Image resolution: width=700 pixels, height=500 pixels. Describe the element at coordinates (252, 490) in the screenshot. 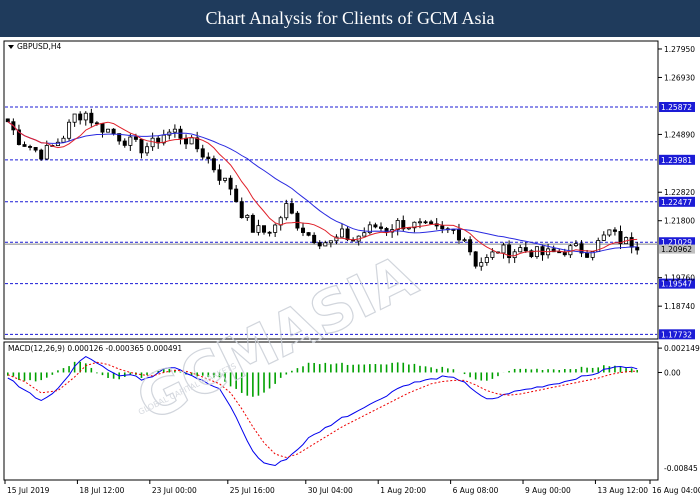

I see `x-tick-label: 25 Jul 16:00` at that location.